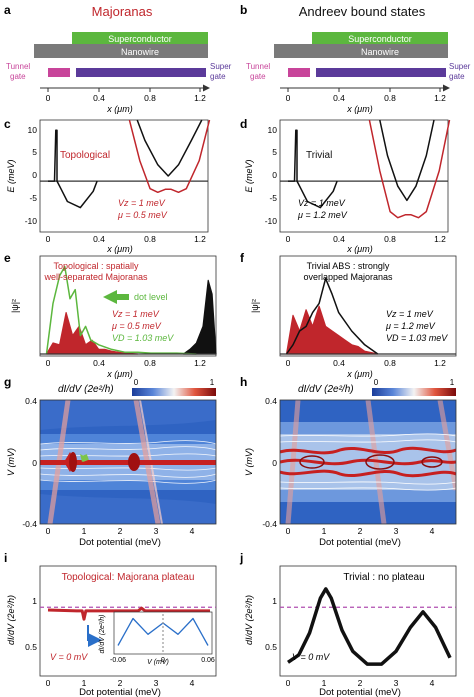 Image resolution: width=474 pixels, height=697 pixels. What do you see at coordinates (452, 382) in the screenshot?
I see `colorbar-max: 1` at bounding box center [452, 382].